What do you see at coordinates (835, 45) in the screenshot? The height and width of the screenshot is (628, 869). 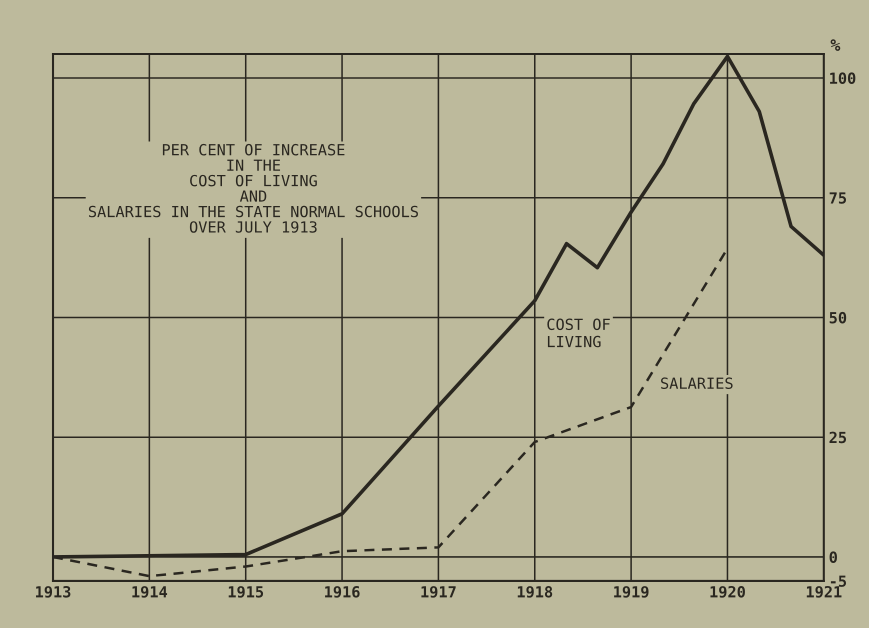 I see `y-axis-title: %` at bounding box center [835, 45].